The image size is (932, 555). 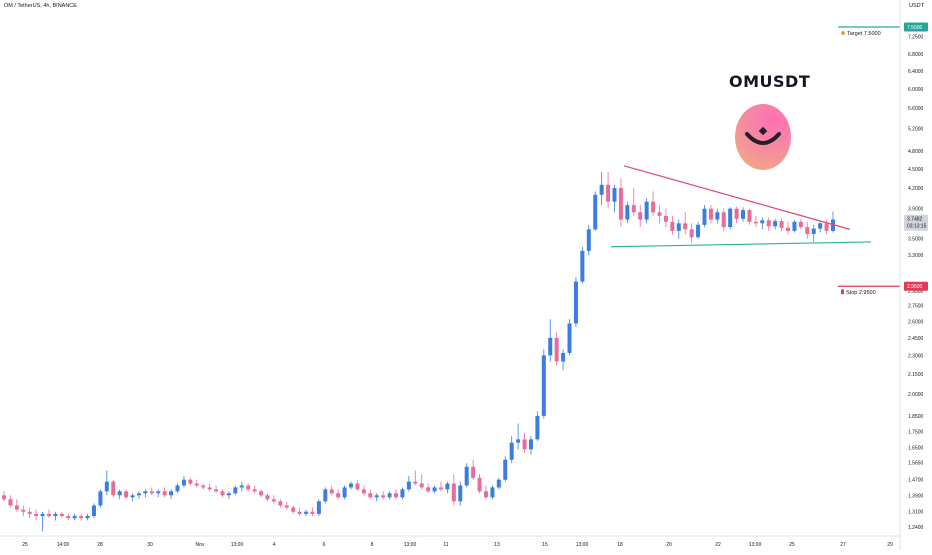 What do you see at coordinates (916, 481) in the screenshot?
I see `price-tick-label: 1.4700` at bounding box center [916, 481].